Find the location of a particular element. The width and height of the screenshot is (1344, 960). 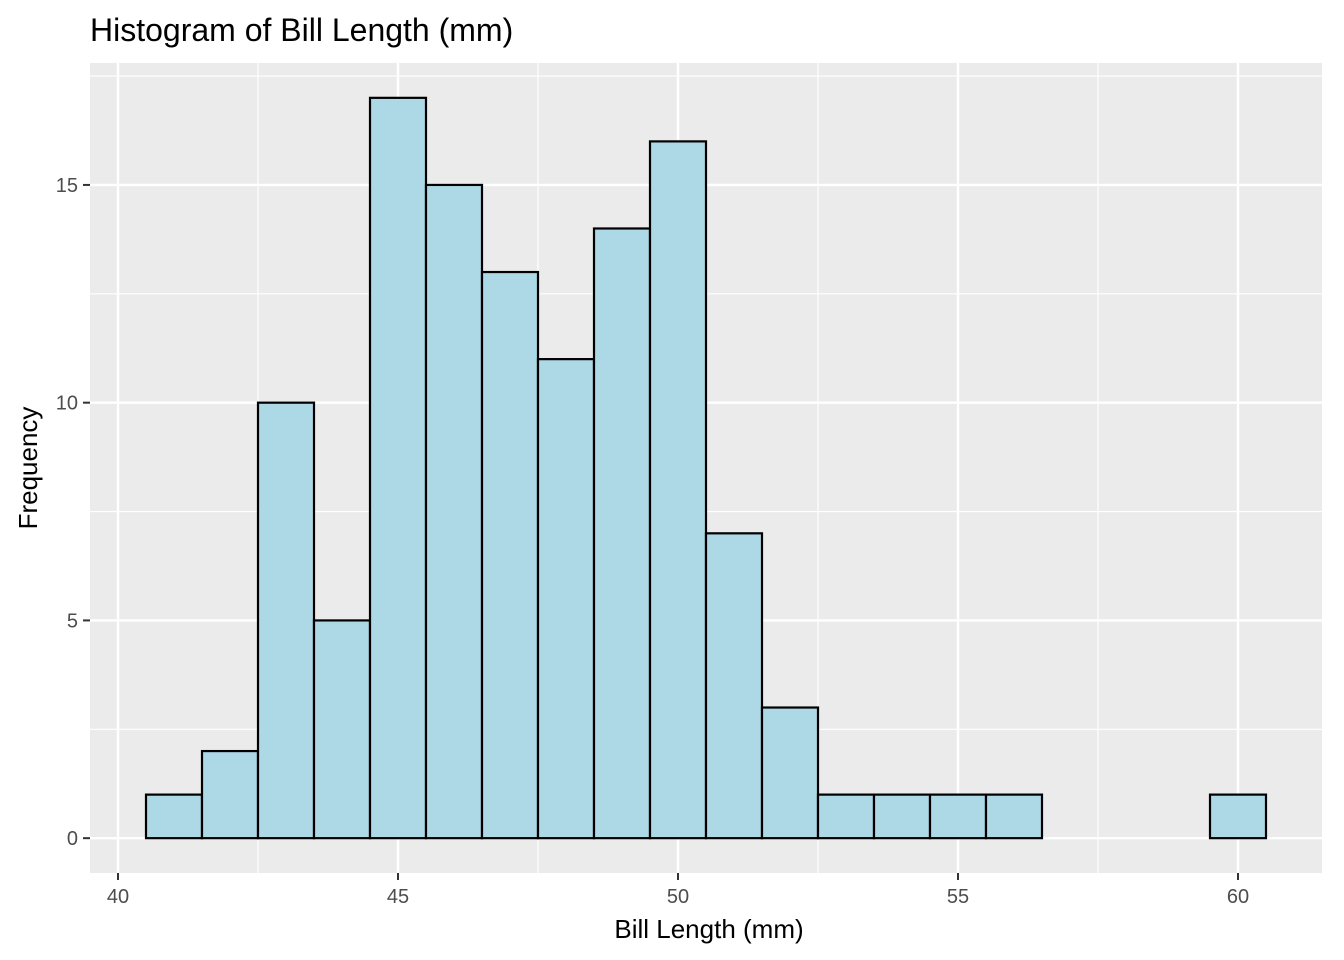

y-axis-title: Frequency is located at coordinates (28, 468).